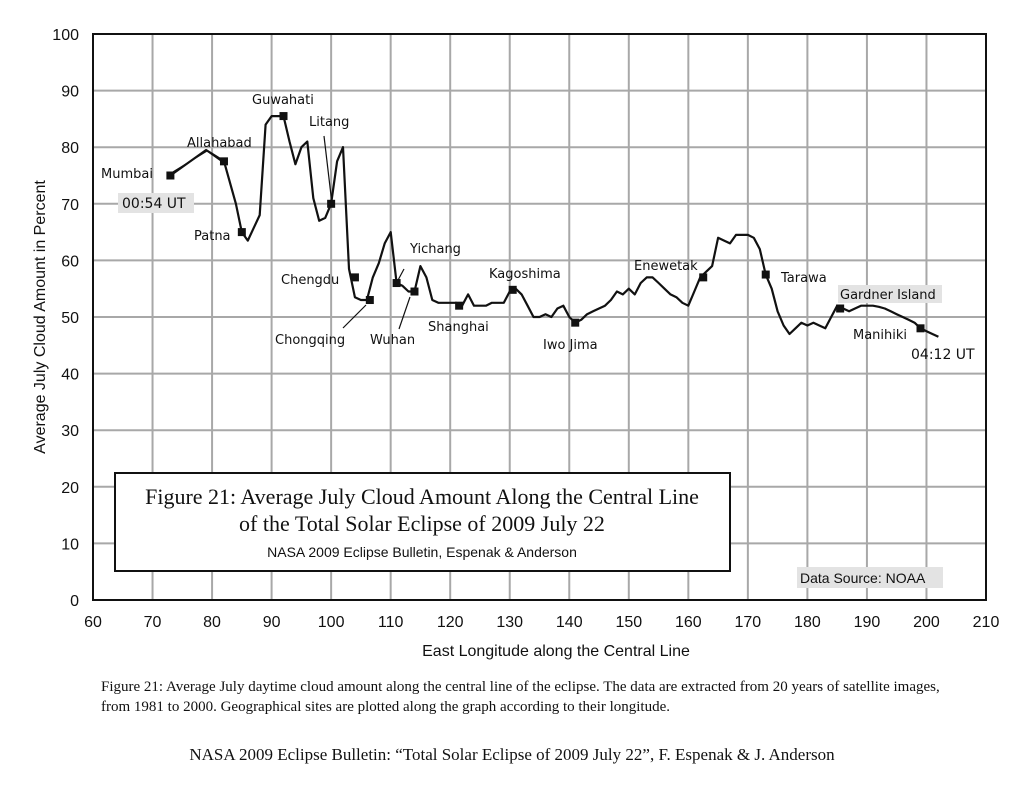 This screenshot has height=785, width=1024. What do you see at coordinates (127, 174) in the screenshot?
I see `label-mumbai: Mumbai` at bounding box center [127, 174].